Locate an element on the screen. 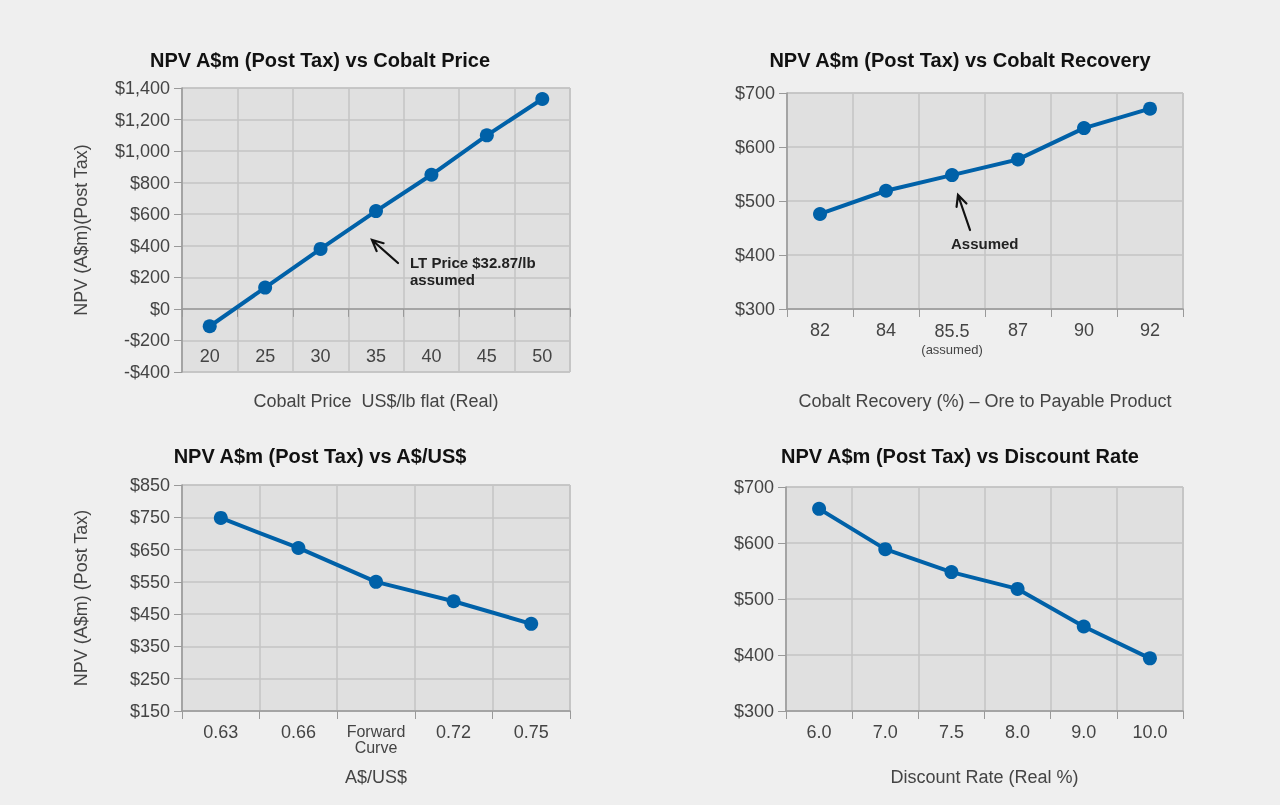  y-tick-label: $0 is located at coordinates (159, 308).